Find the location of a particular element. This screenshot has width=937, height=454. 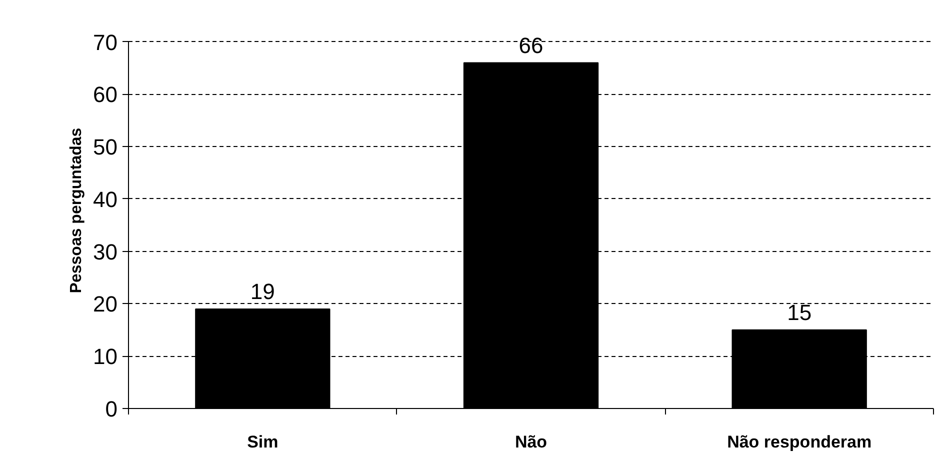

y-tick-label: 50 is located at coordinates (105, 147).